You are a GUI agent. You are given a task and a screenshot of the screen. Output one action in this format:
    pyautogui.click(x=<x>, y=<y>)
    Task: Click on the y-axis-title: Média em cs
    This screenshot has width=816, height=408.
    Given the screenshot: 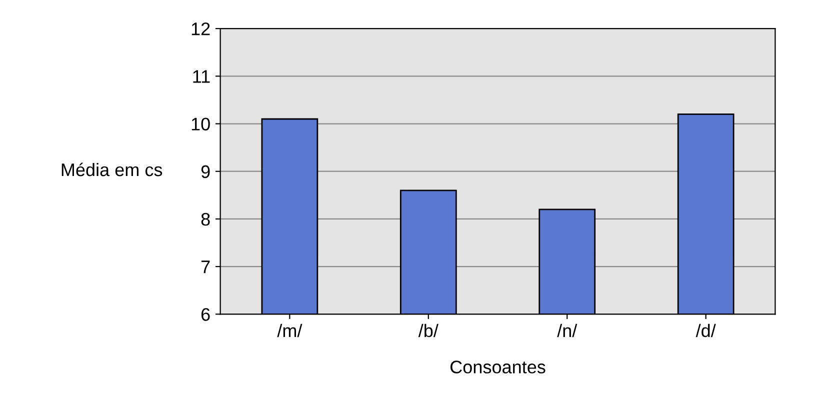 What is the action you would take?
    pyautogui.click(x=112, y=169)
    